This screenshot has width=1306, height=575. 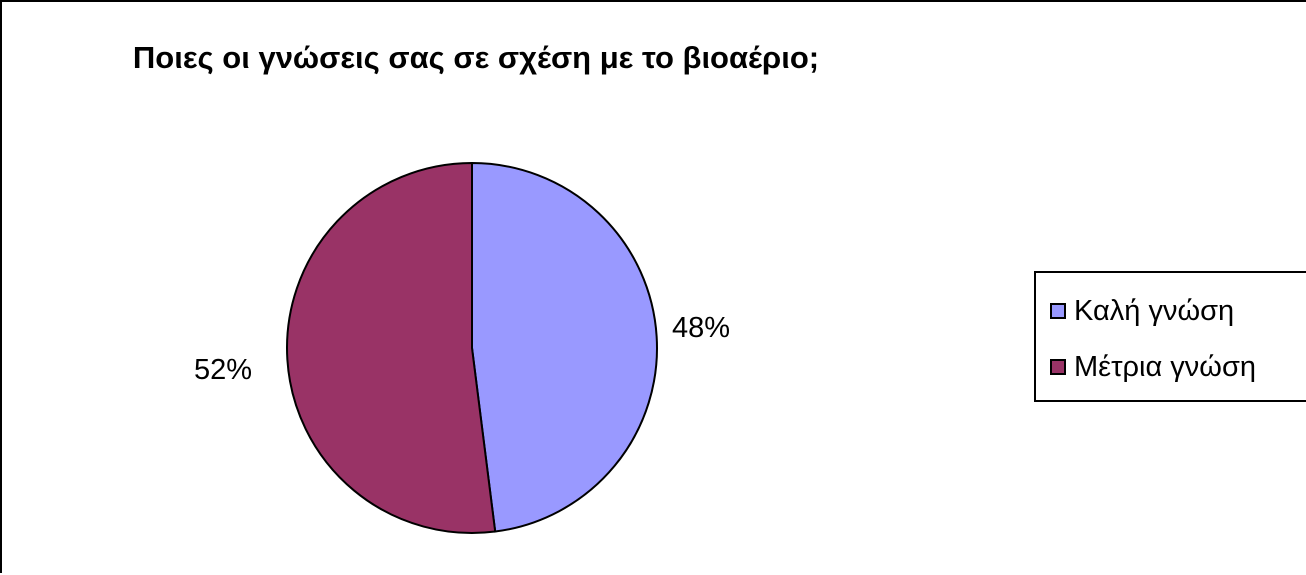 What do you see at coordinates (564, 347) in the screenshot?
I see `pie-slice-kali-gnosi` at bounding box center [564, 347].